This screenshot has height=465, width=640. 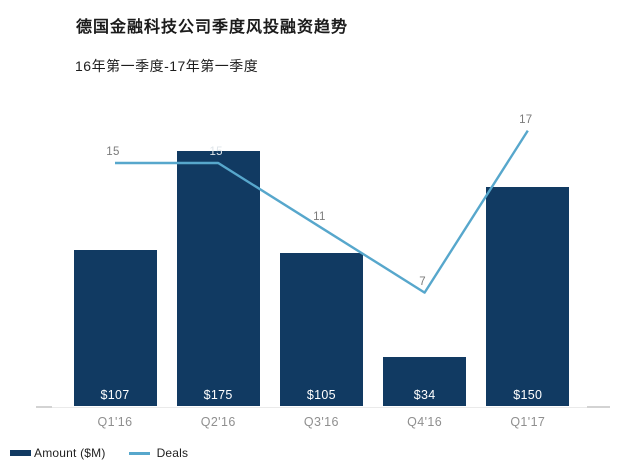 I want to click on x-axis-line, so click(x=323, y=407).